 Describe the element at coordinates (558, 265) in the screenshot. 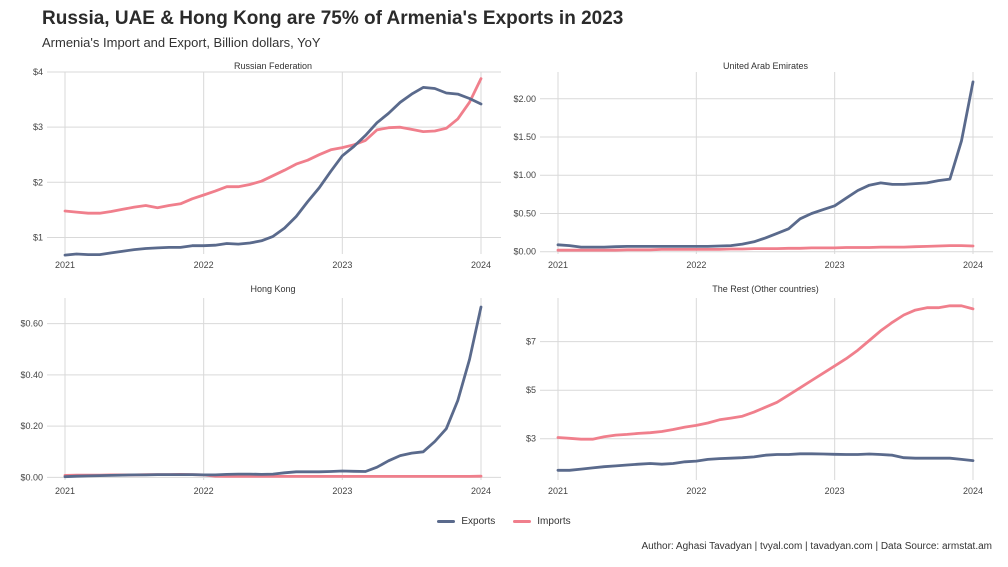

I see `x-tick-label-1-0: 2021` at that location.